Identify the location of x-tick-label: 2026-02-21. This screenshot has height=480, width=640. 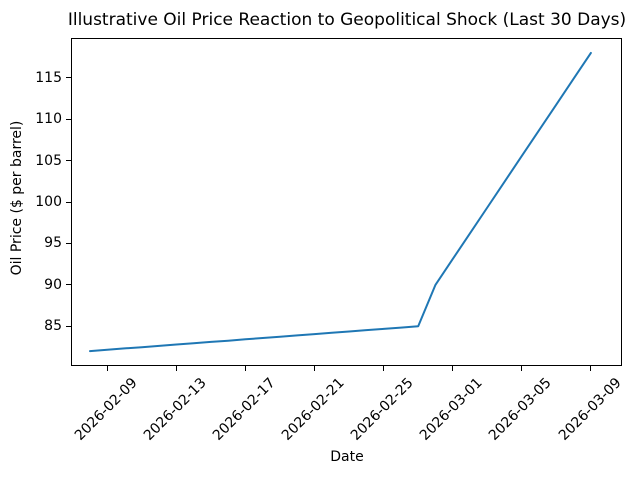
(313, 409).